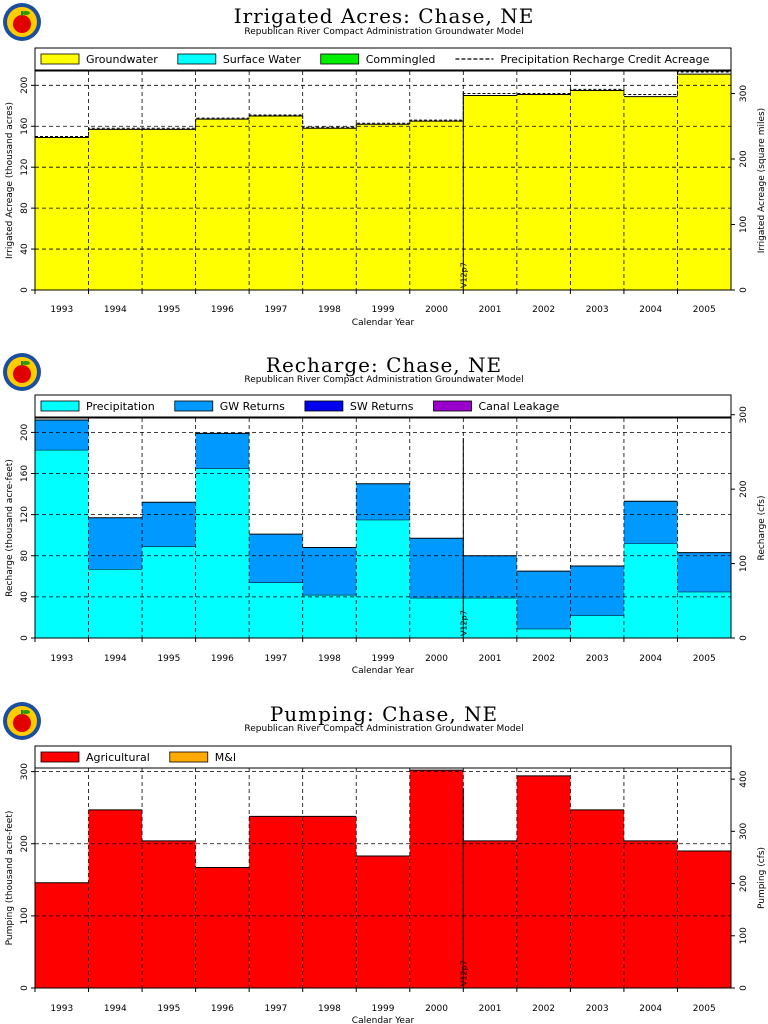 This screenshot has width=768, height=1024. What do you see at coordinates (519, 406) in the screenshot?
I see `legend-label: Canal Leakage` at bounding box center [519, 406].